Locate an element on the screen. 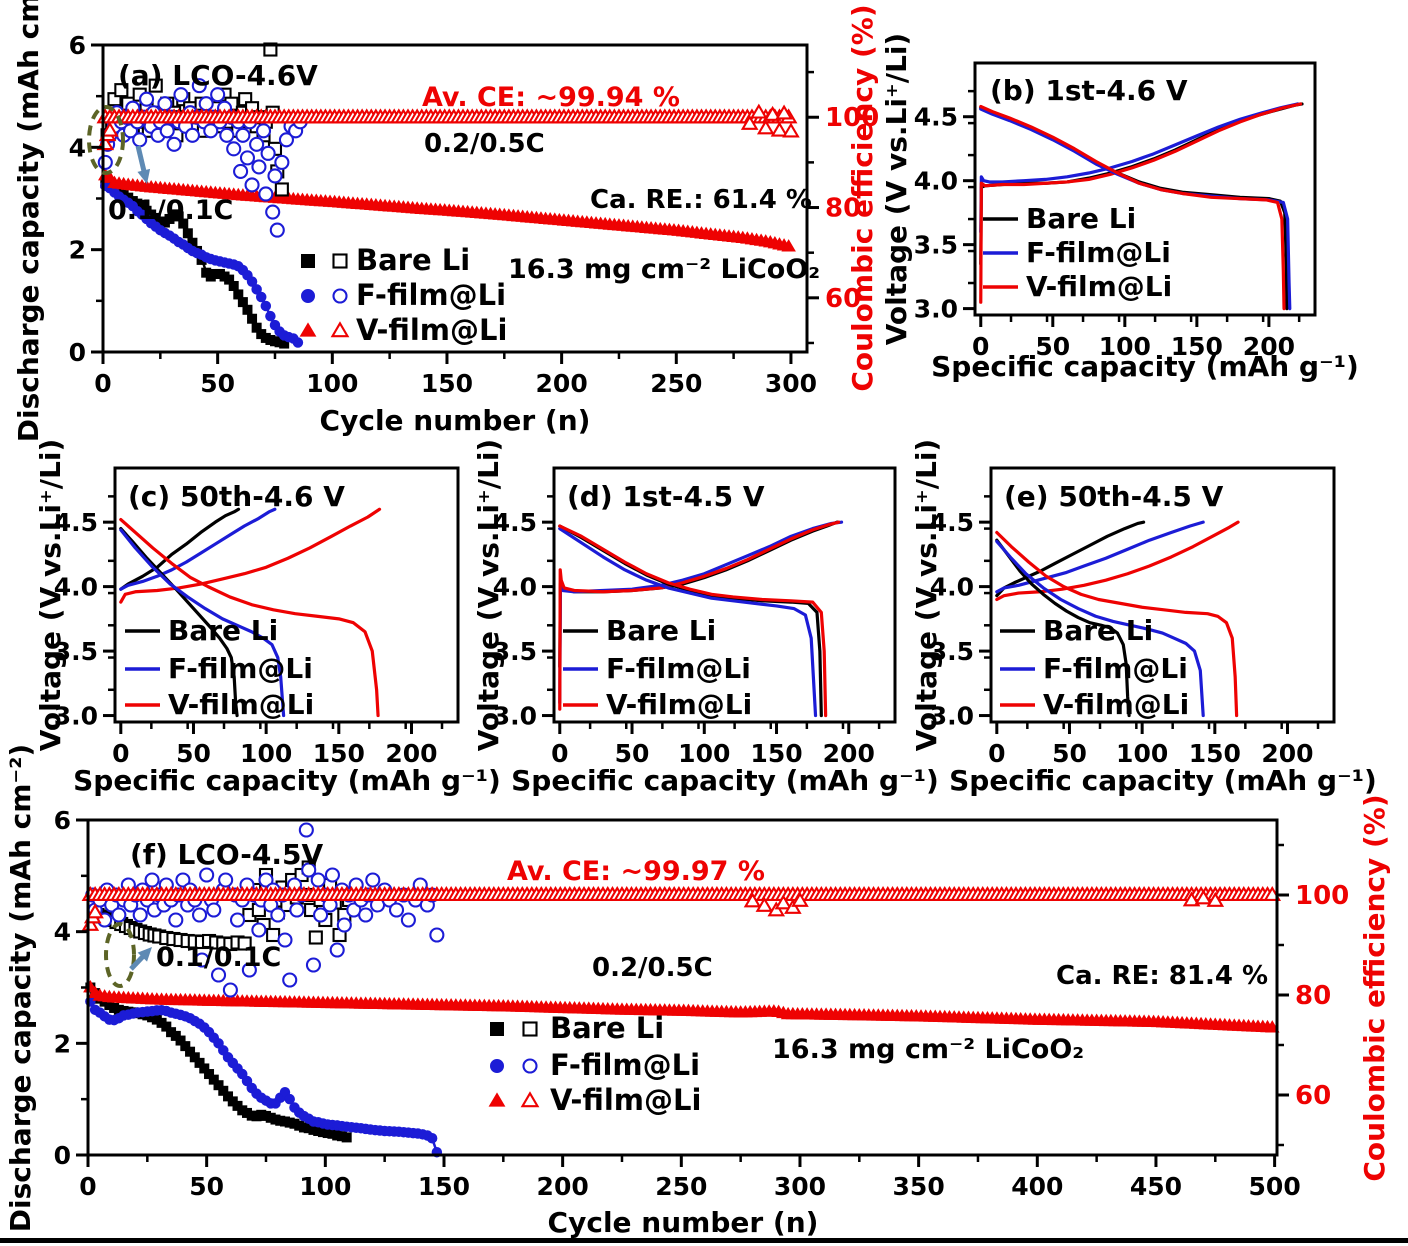 The width and height of the screenshot is (1408, 1246). panel-e-legend: Bare Li F-film@LiV-film@Li is located at coordinates (1094, 667).